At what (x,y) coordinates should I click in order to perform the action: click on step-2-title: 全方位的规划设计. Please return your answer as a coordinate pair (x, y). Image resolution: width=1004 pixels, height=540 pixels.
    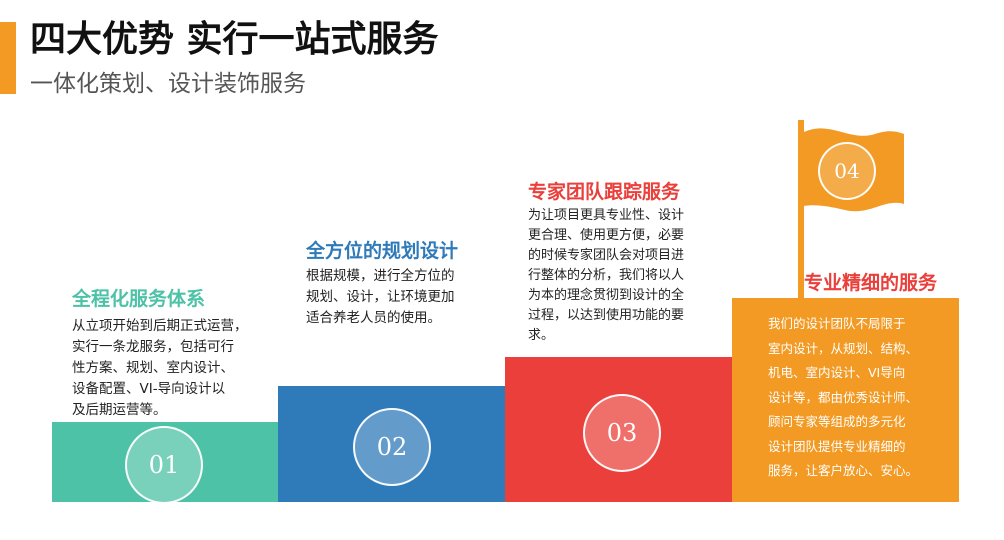
    Looking at the image, I should click on (382, 251).